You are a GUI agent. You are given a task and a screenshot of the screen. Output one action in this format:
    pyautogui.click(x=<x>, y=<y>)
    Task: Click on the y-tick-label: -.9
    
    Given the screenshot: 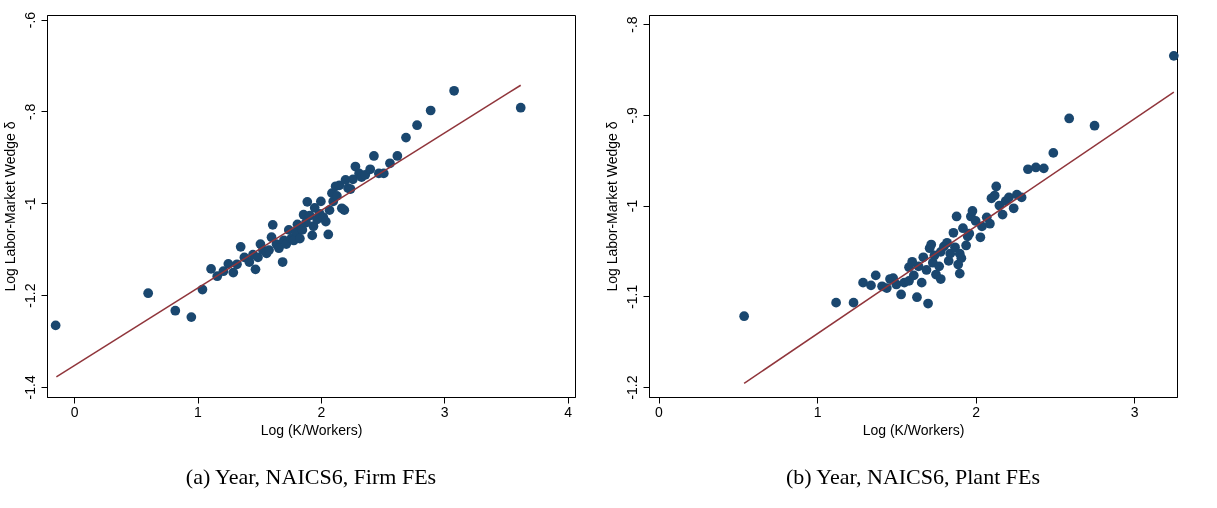 What is the action you would take?
    pyautogui.click(x=631, y=115)
    